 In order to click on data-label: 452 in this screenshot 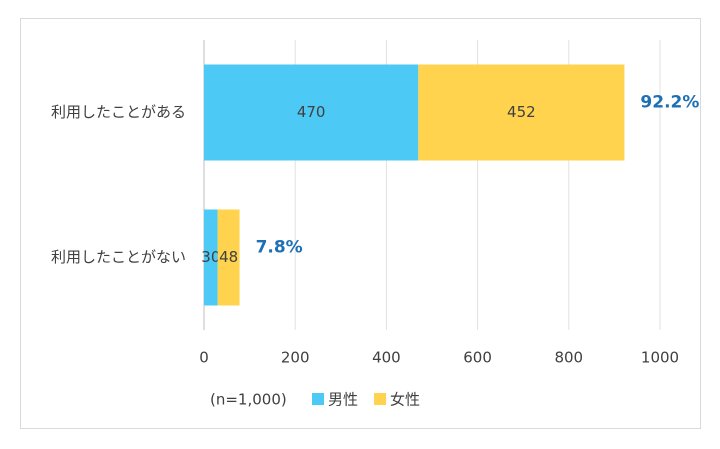, I will do `click(521, 112)`.